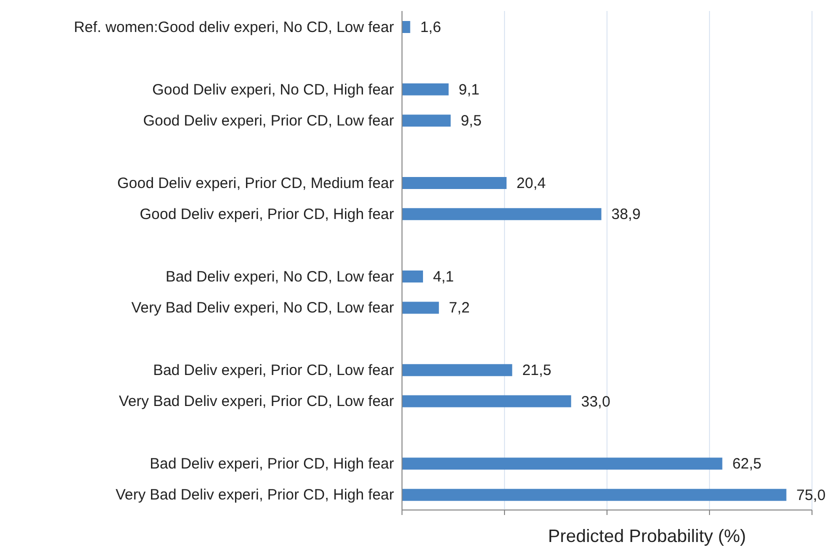 This screenshot has width=832, height=546. Describe the element at coordinates (531, 183) in the screenshot. I see `data-label: 20,4` at that location.